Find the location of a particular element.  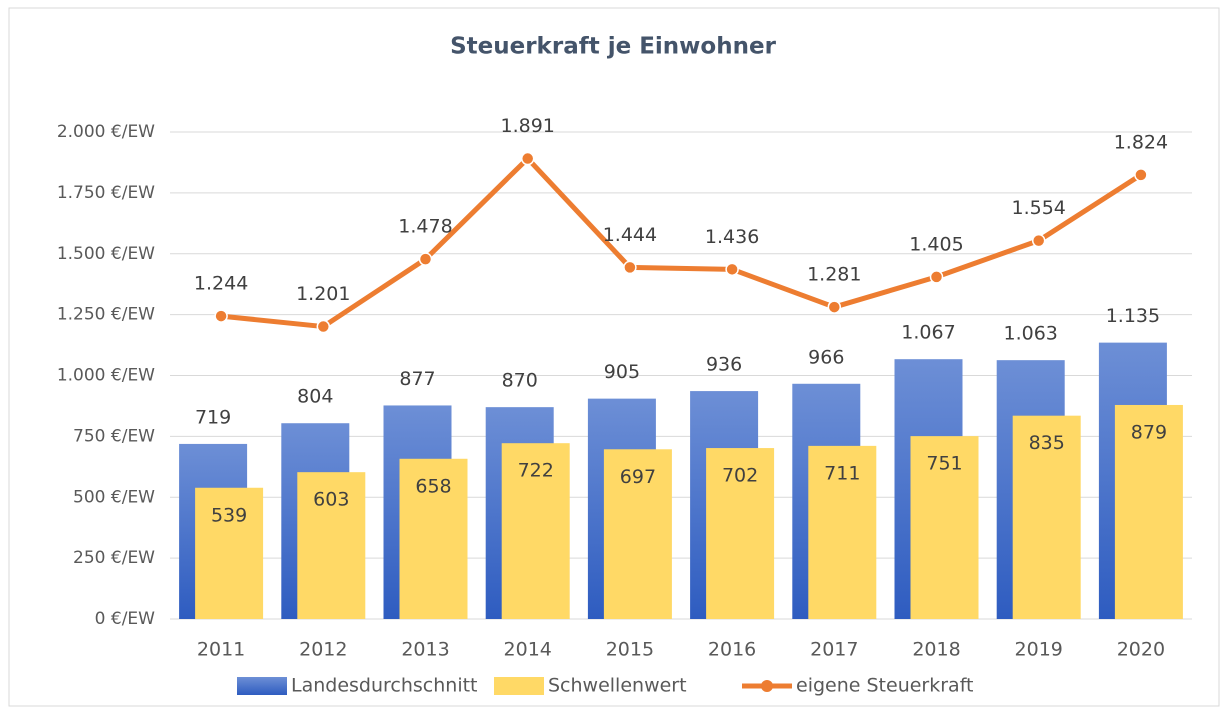

chart-title: Steuerkraft je Einwohner is located at coordinates (613, 47).